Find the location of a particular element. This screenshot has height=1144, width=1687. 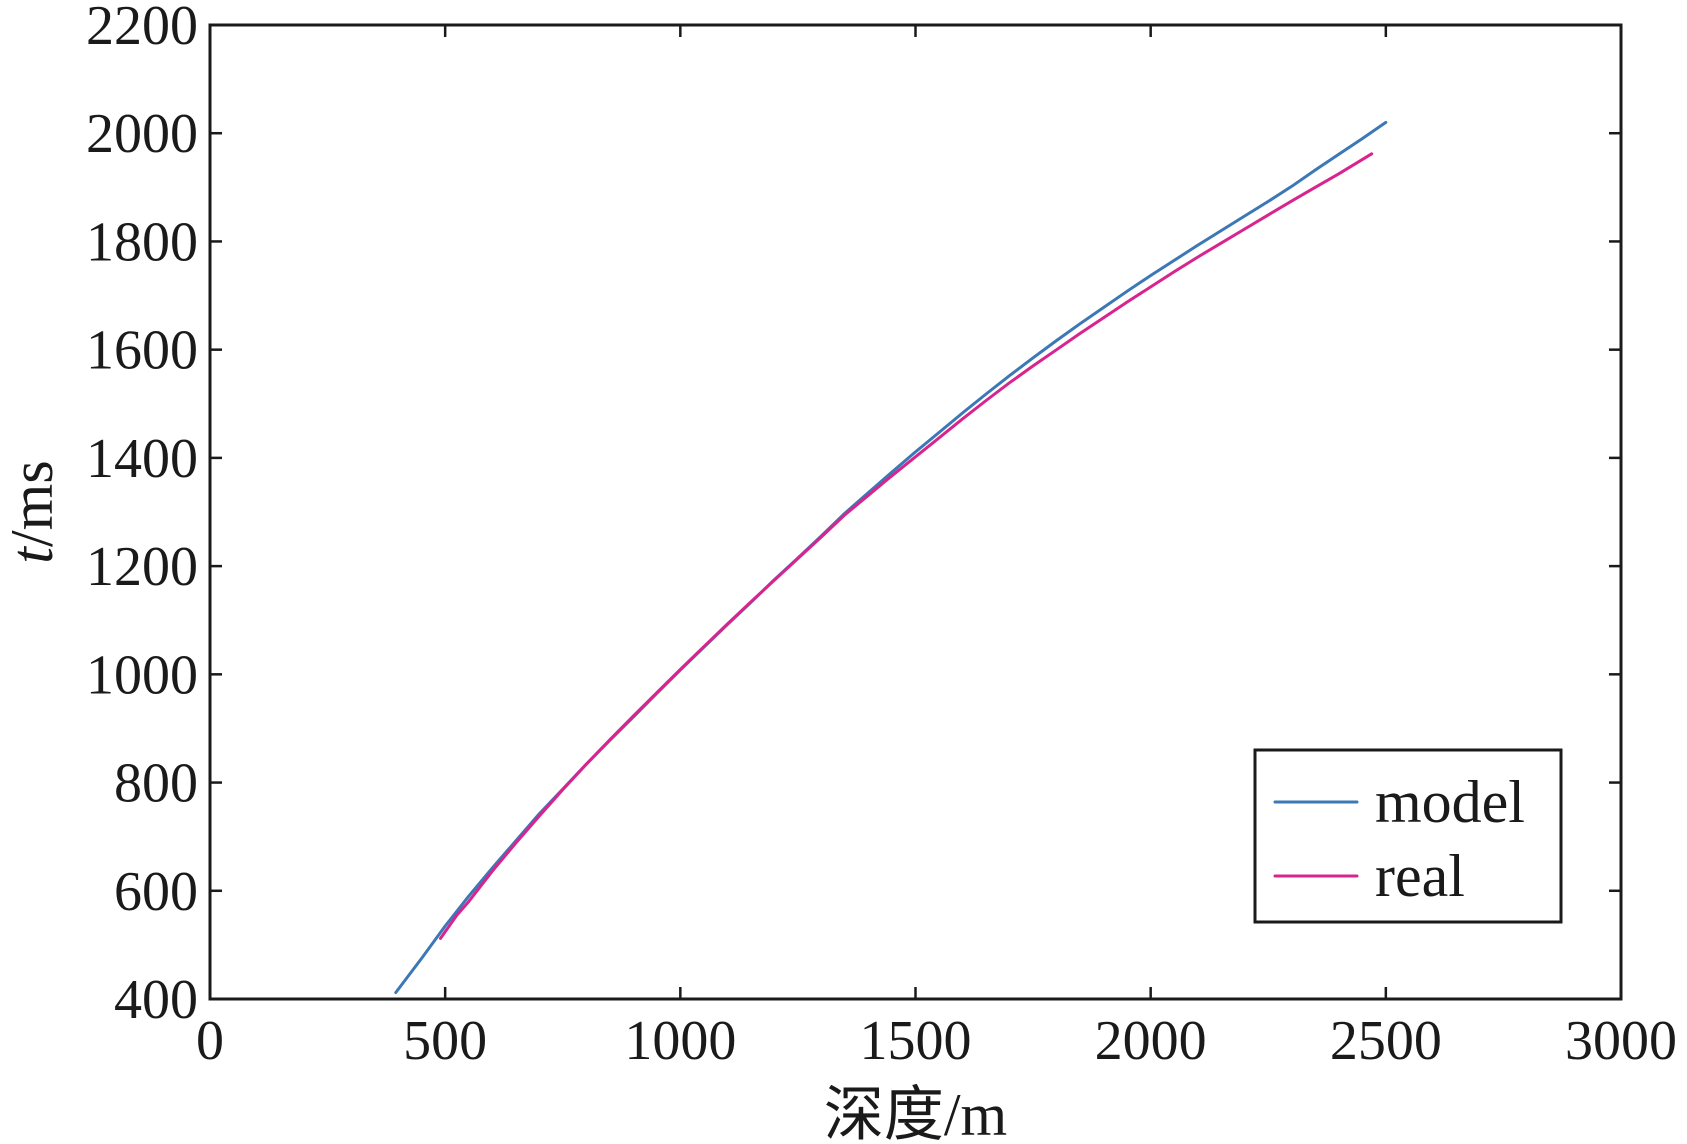

y-tick-label: 2000 is located at coordinates (142, 134).